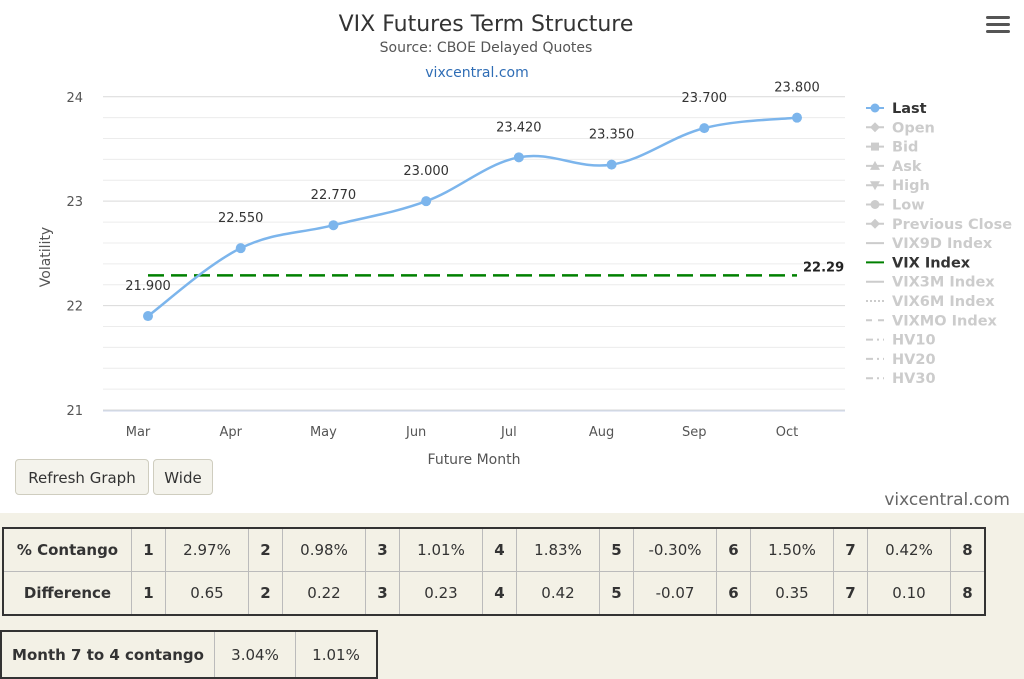 This screenshot has height=679, width=1024. What do you see at coordinates (183, 477) in the screenshot?
I see `wide-button: Wide` at bounding box center [183, 477].